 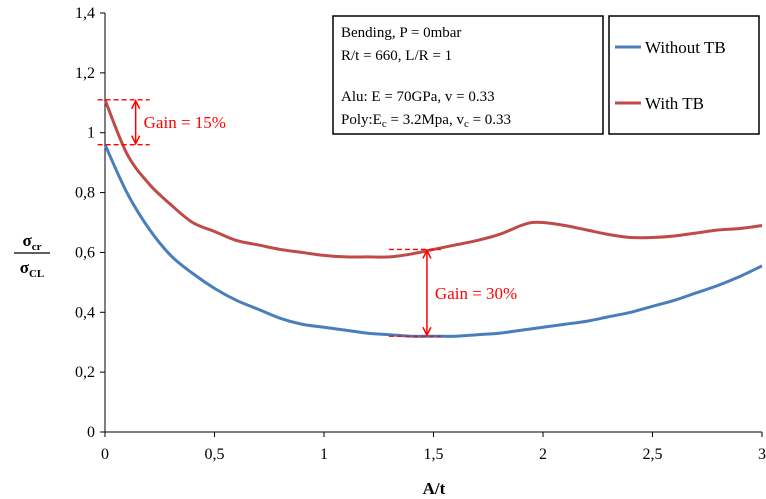 I want to click on y-tick-label: 0,2, so click(x=85, y=372).